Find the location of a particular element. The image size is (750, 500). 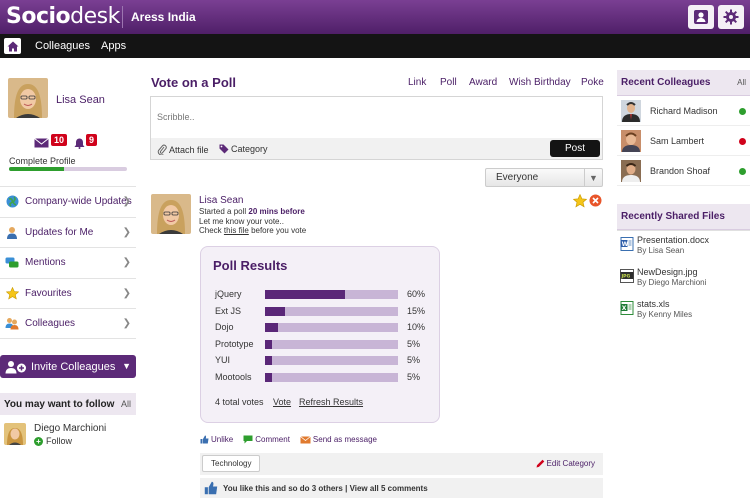

post-activity: Started a poll 20 mins before is located at coordinates (252, 211).